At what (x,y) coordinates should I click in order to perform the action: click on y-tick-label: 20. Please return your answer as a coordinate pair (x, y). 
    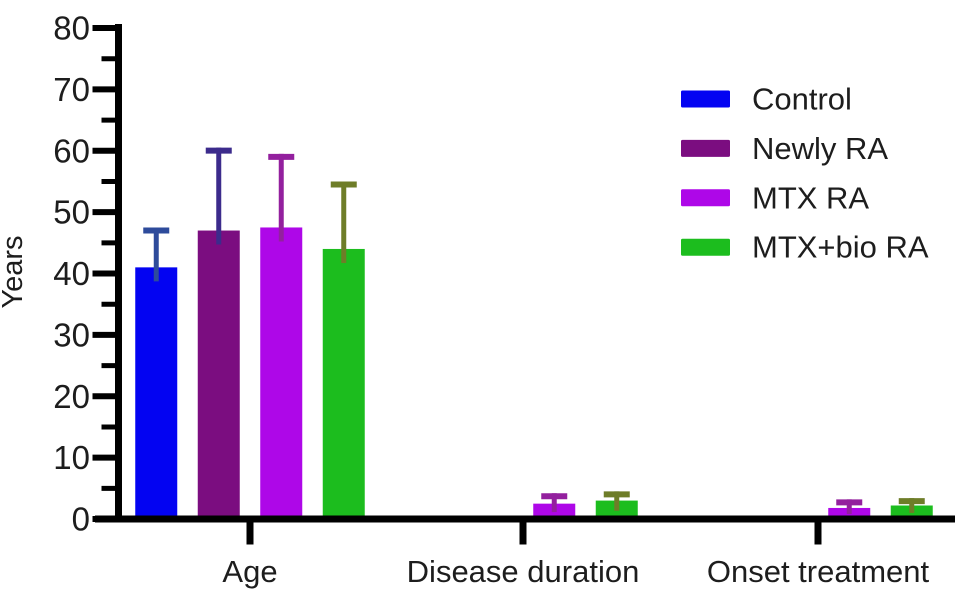
    Looking at the image, I should click on (71, 396).